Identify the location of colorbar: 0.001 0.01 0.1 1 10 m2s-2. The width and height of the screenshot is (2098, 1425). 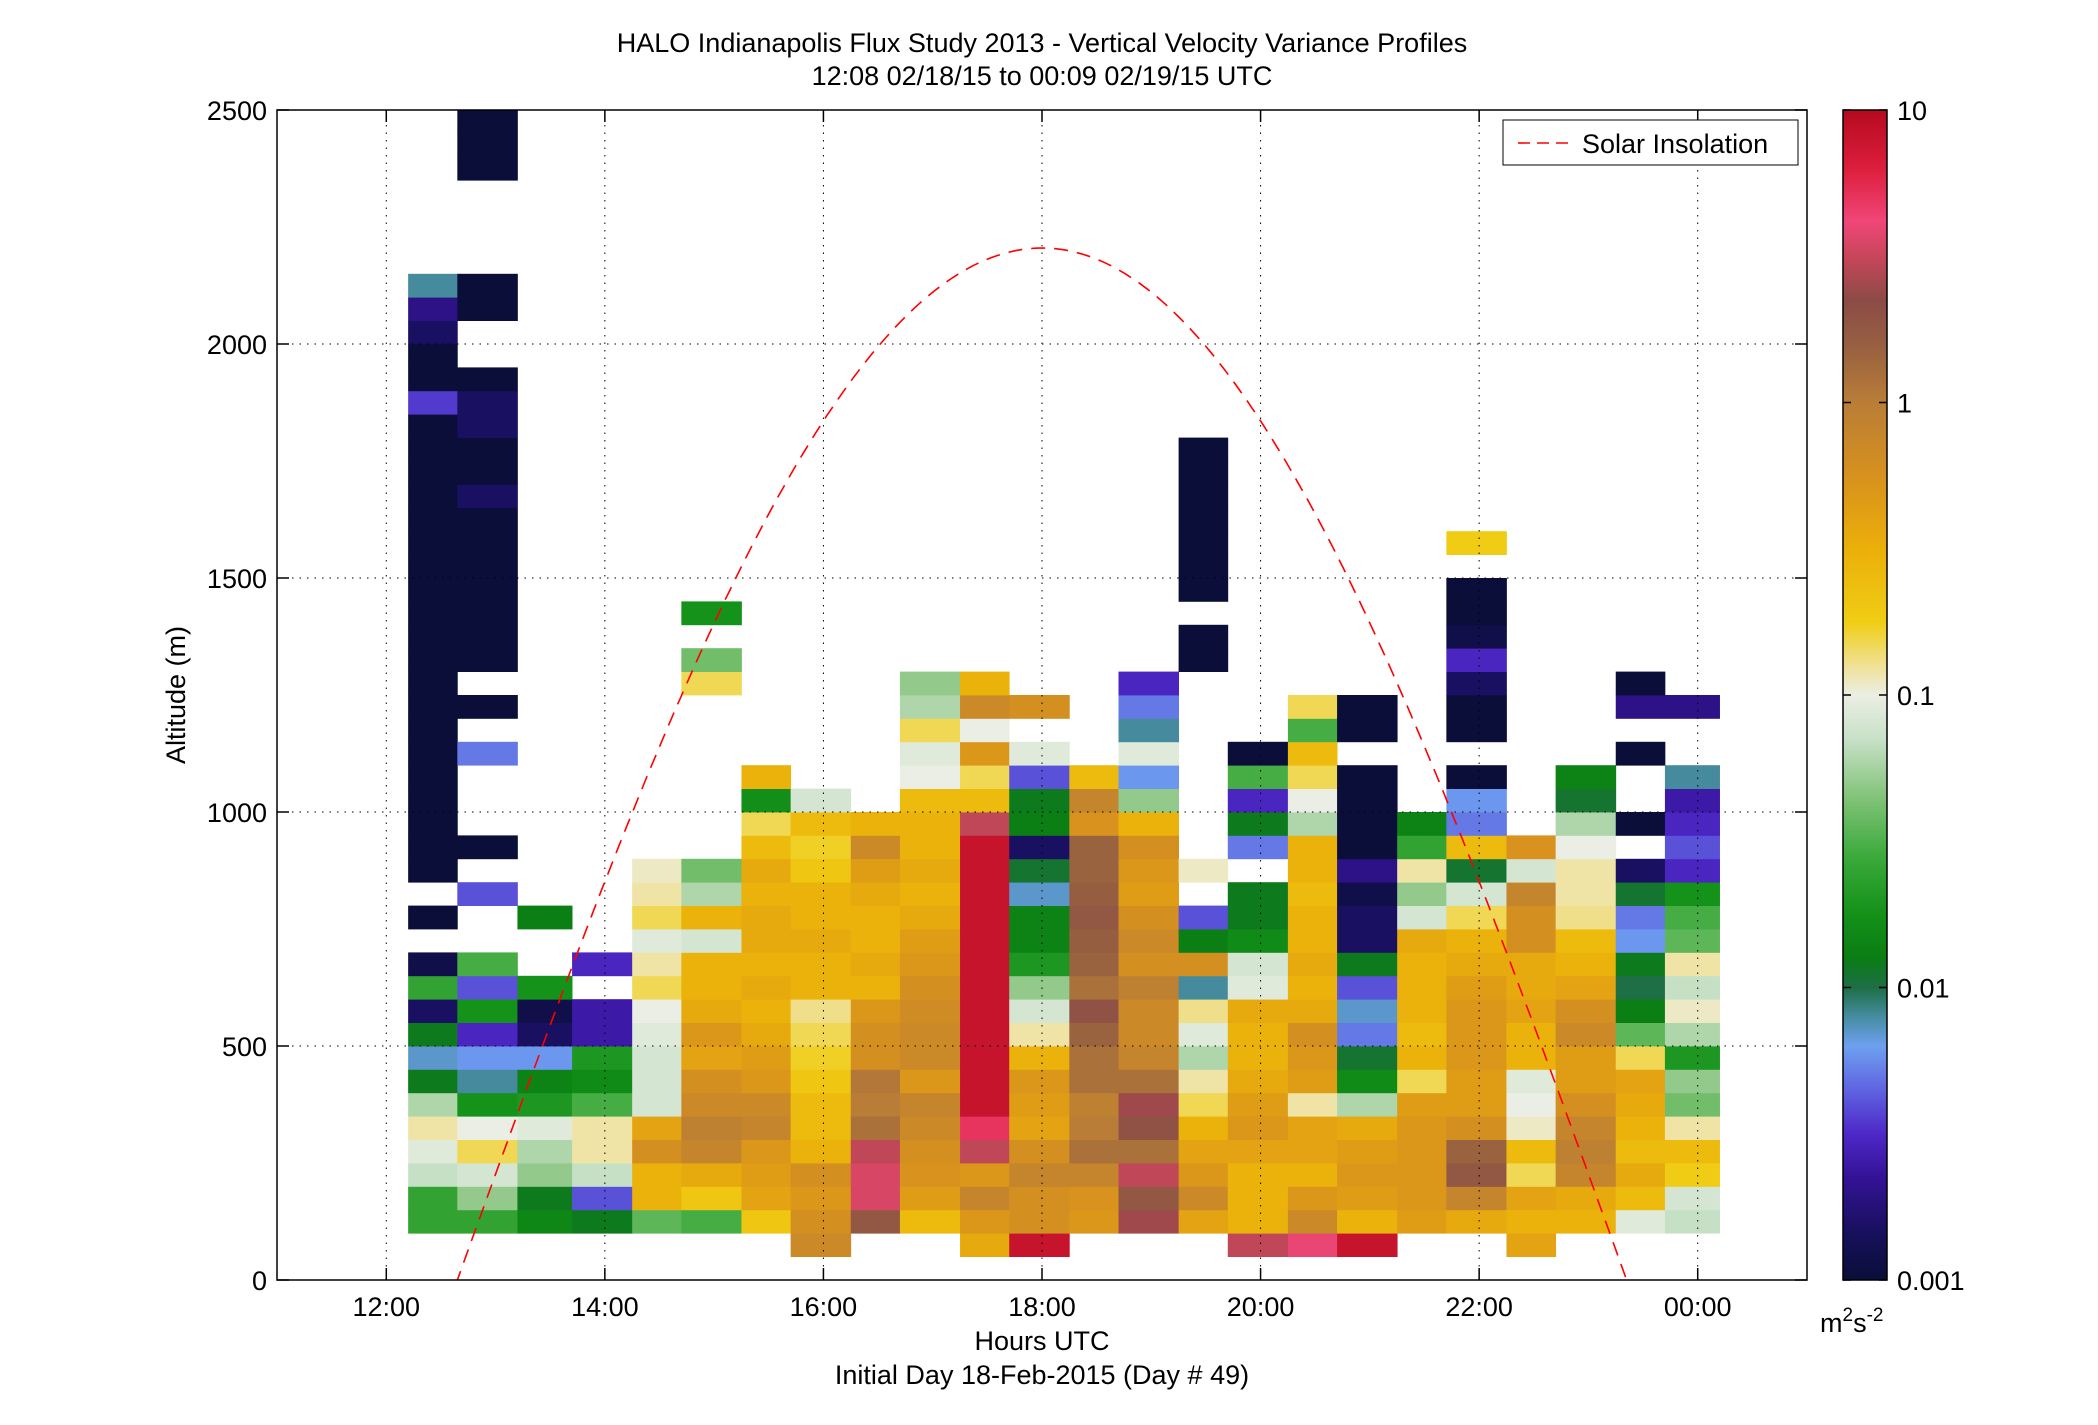
(1892, 717).